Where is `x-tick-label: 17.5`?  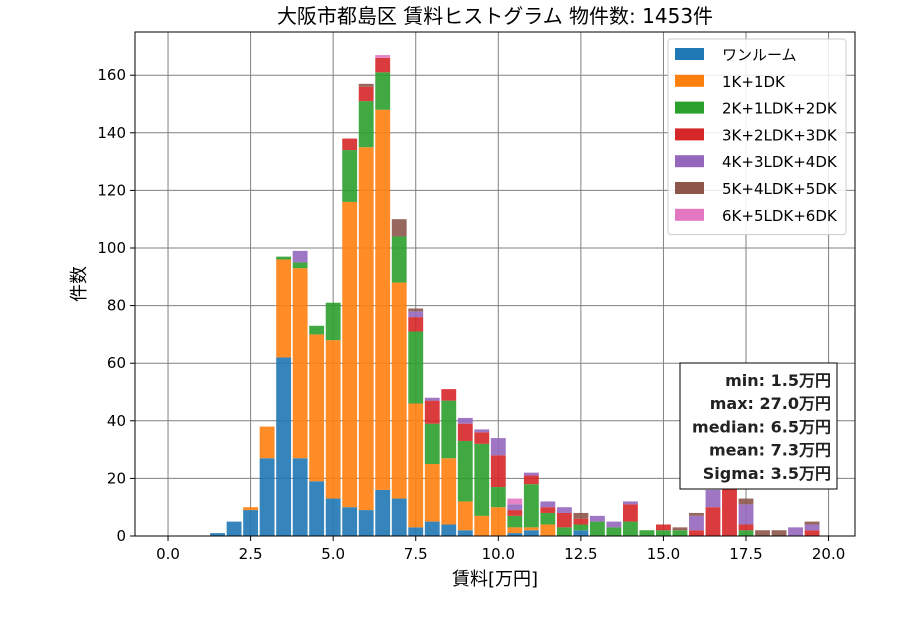
x-tick-label: 17.5 is located at coordinates (745, 554).